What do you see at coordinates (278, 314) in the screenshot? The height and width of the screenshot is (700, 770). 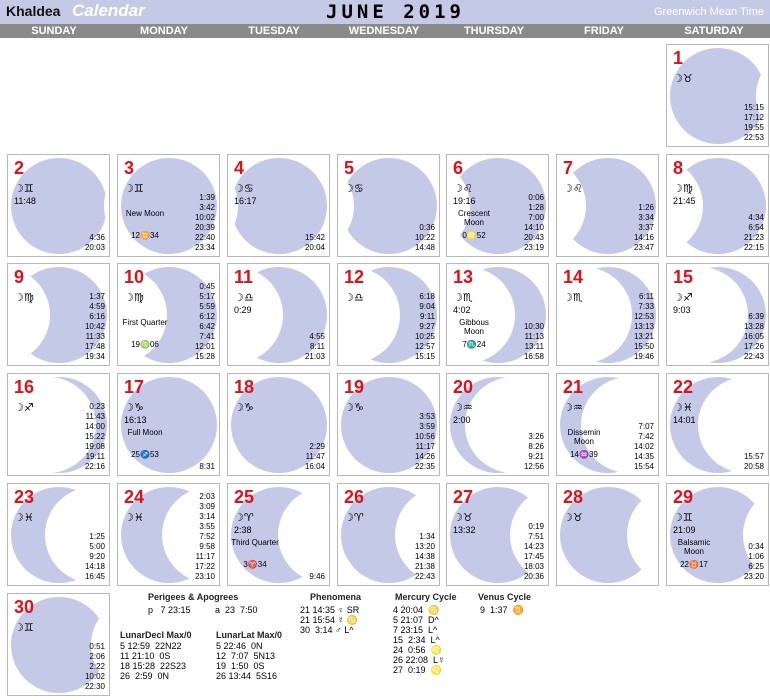 I see `day-cell: 11 ☽♎ 0:29 4:55 8:11 21:03` at bounding box center [278, 314].